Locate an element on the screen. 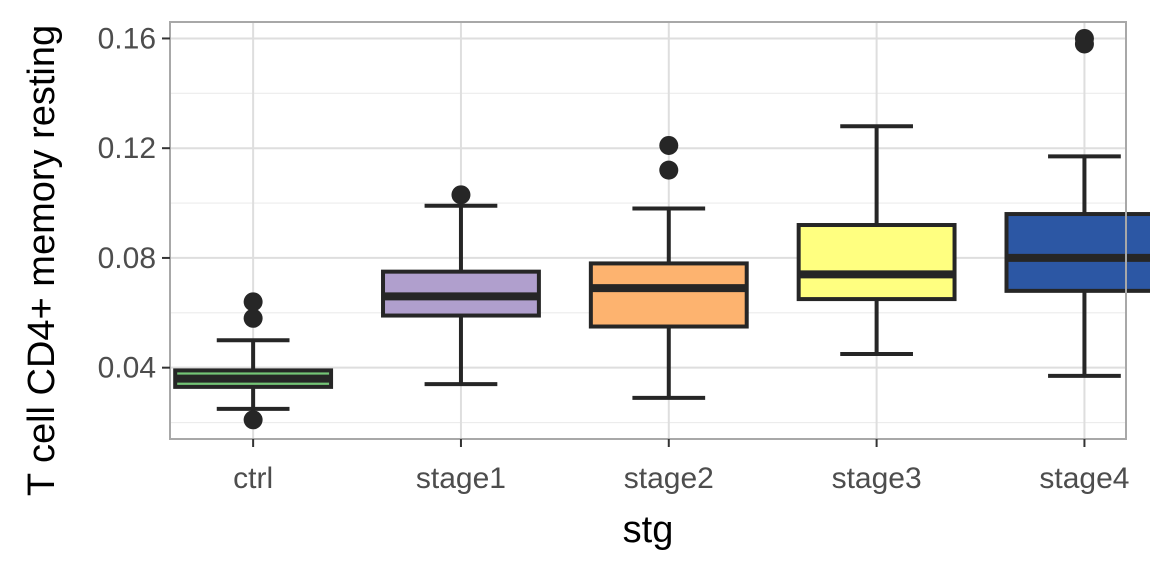  box-stage3 is located at coordinates (876, 240).